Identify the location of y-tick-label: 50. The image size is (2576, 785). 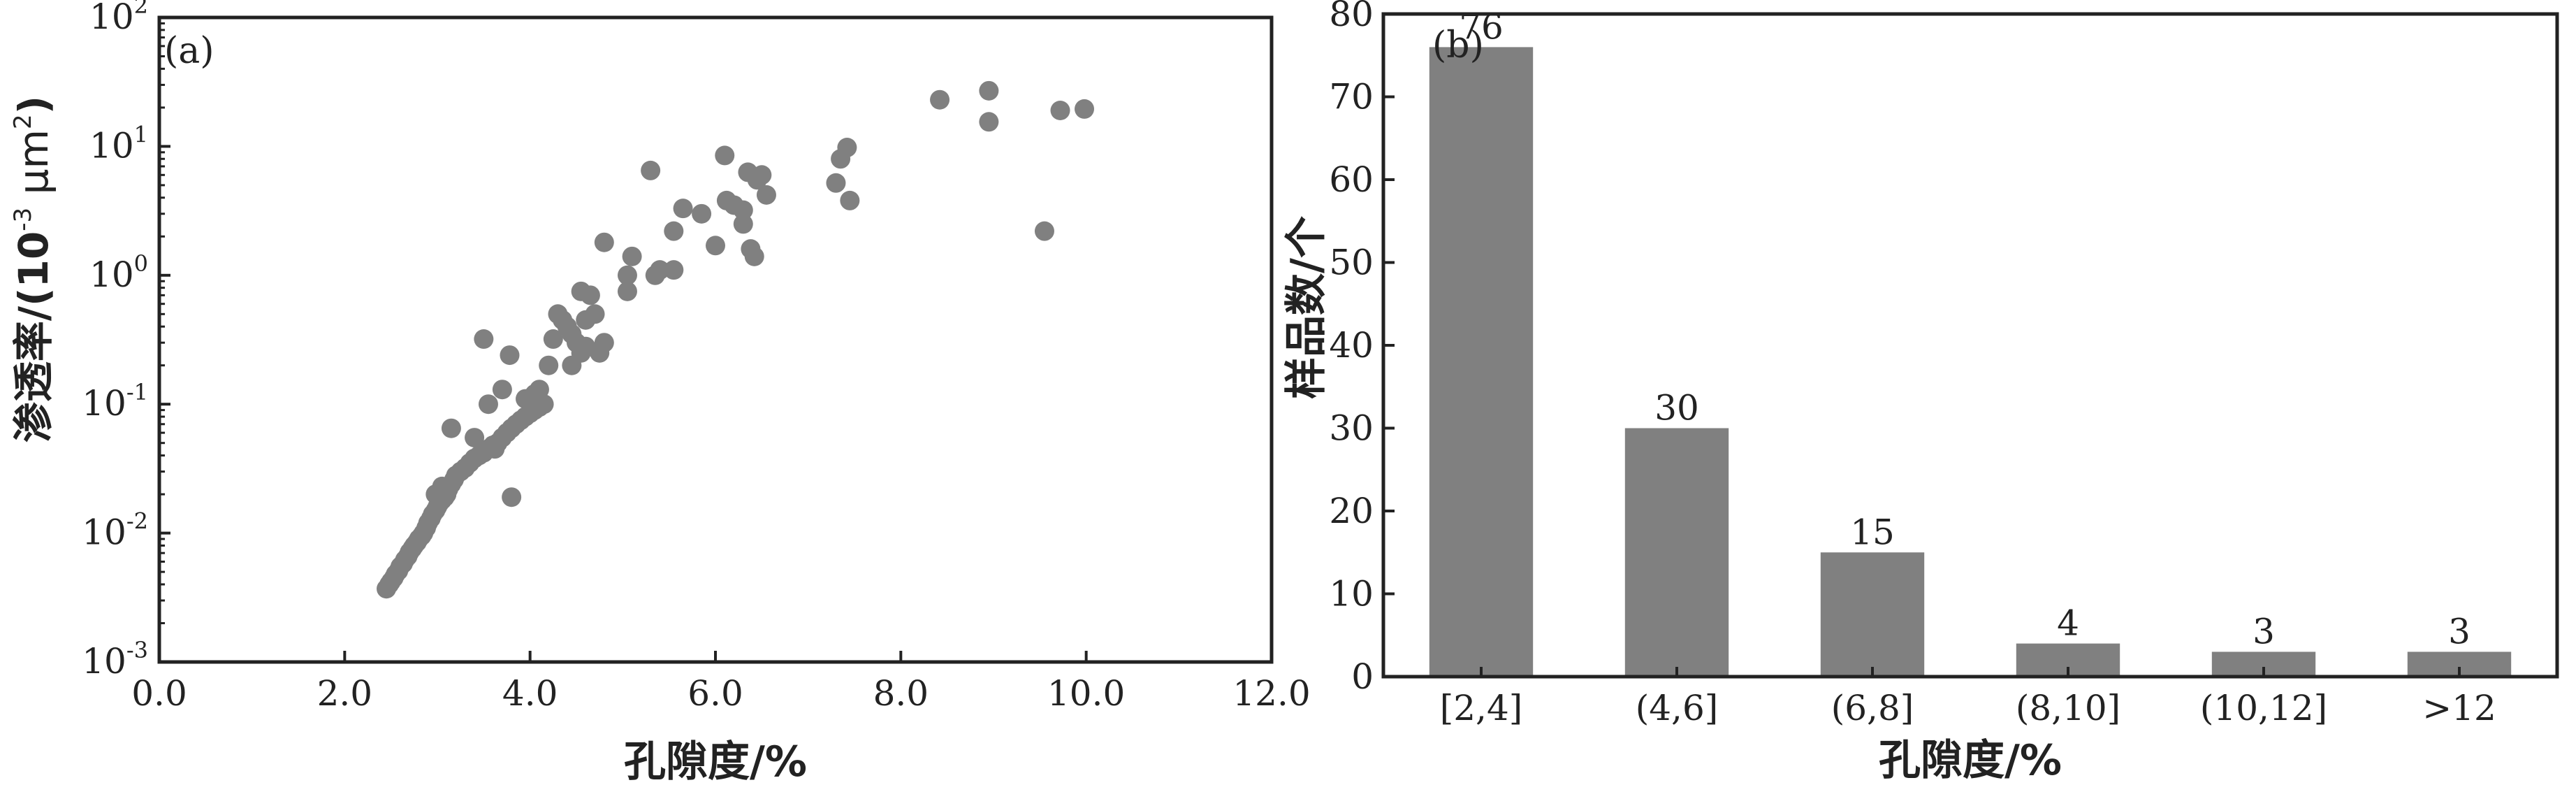
(1351, 263).